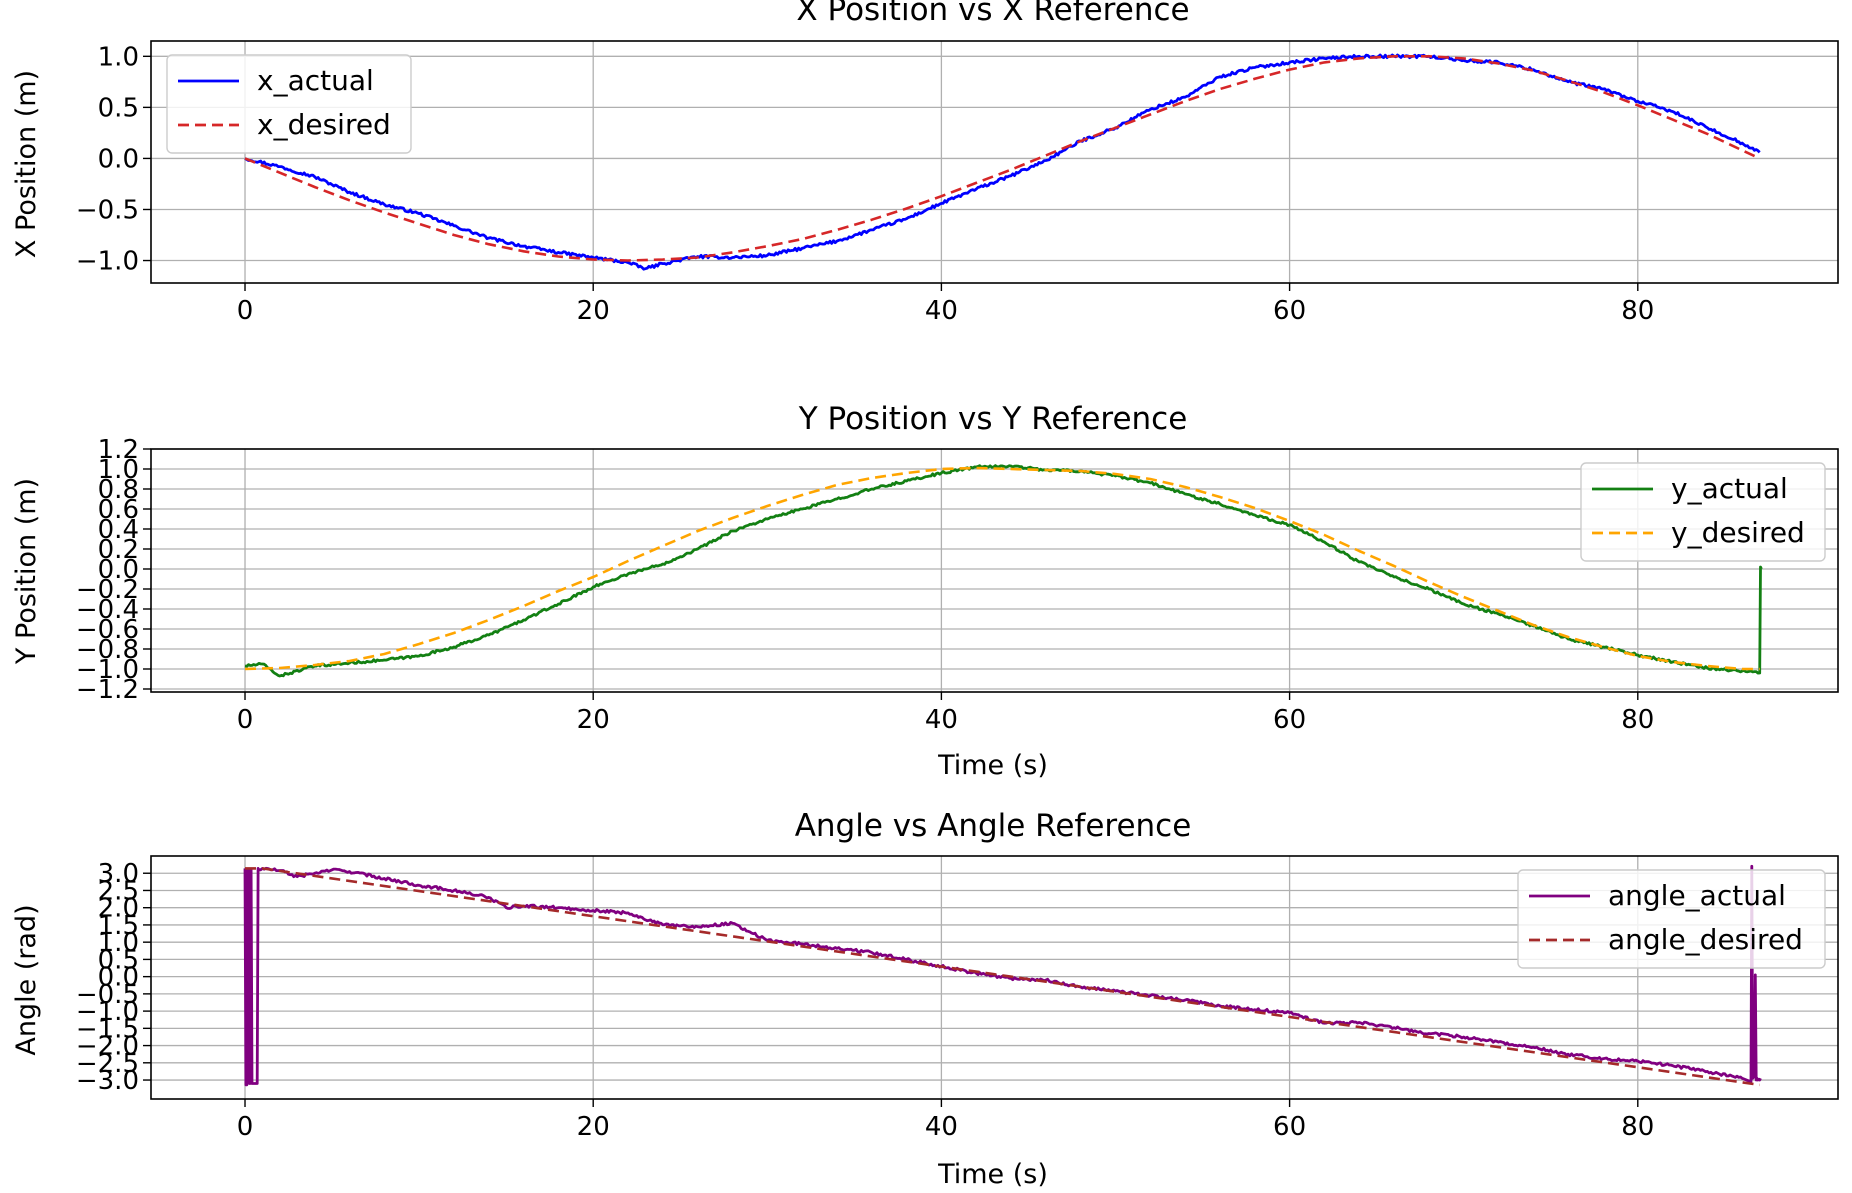 The height and width of the screenshot is (1193, 1852). I want to click on y-tick-label: −3.0, so click(107, 1081).